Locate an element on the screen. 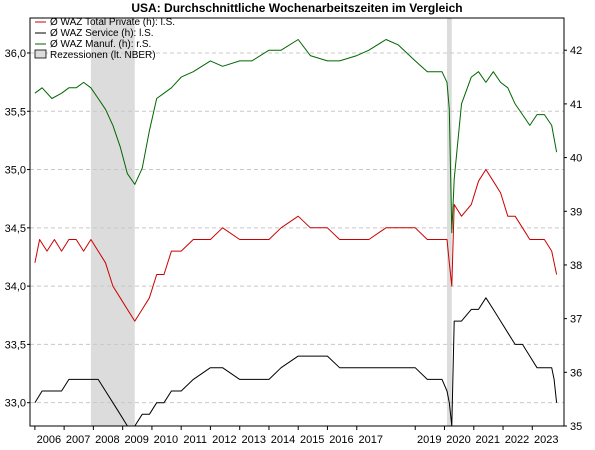  legend-label-3: Ø WAZ Manuf. (h): r.S. is located at coordinates (100, 44).